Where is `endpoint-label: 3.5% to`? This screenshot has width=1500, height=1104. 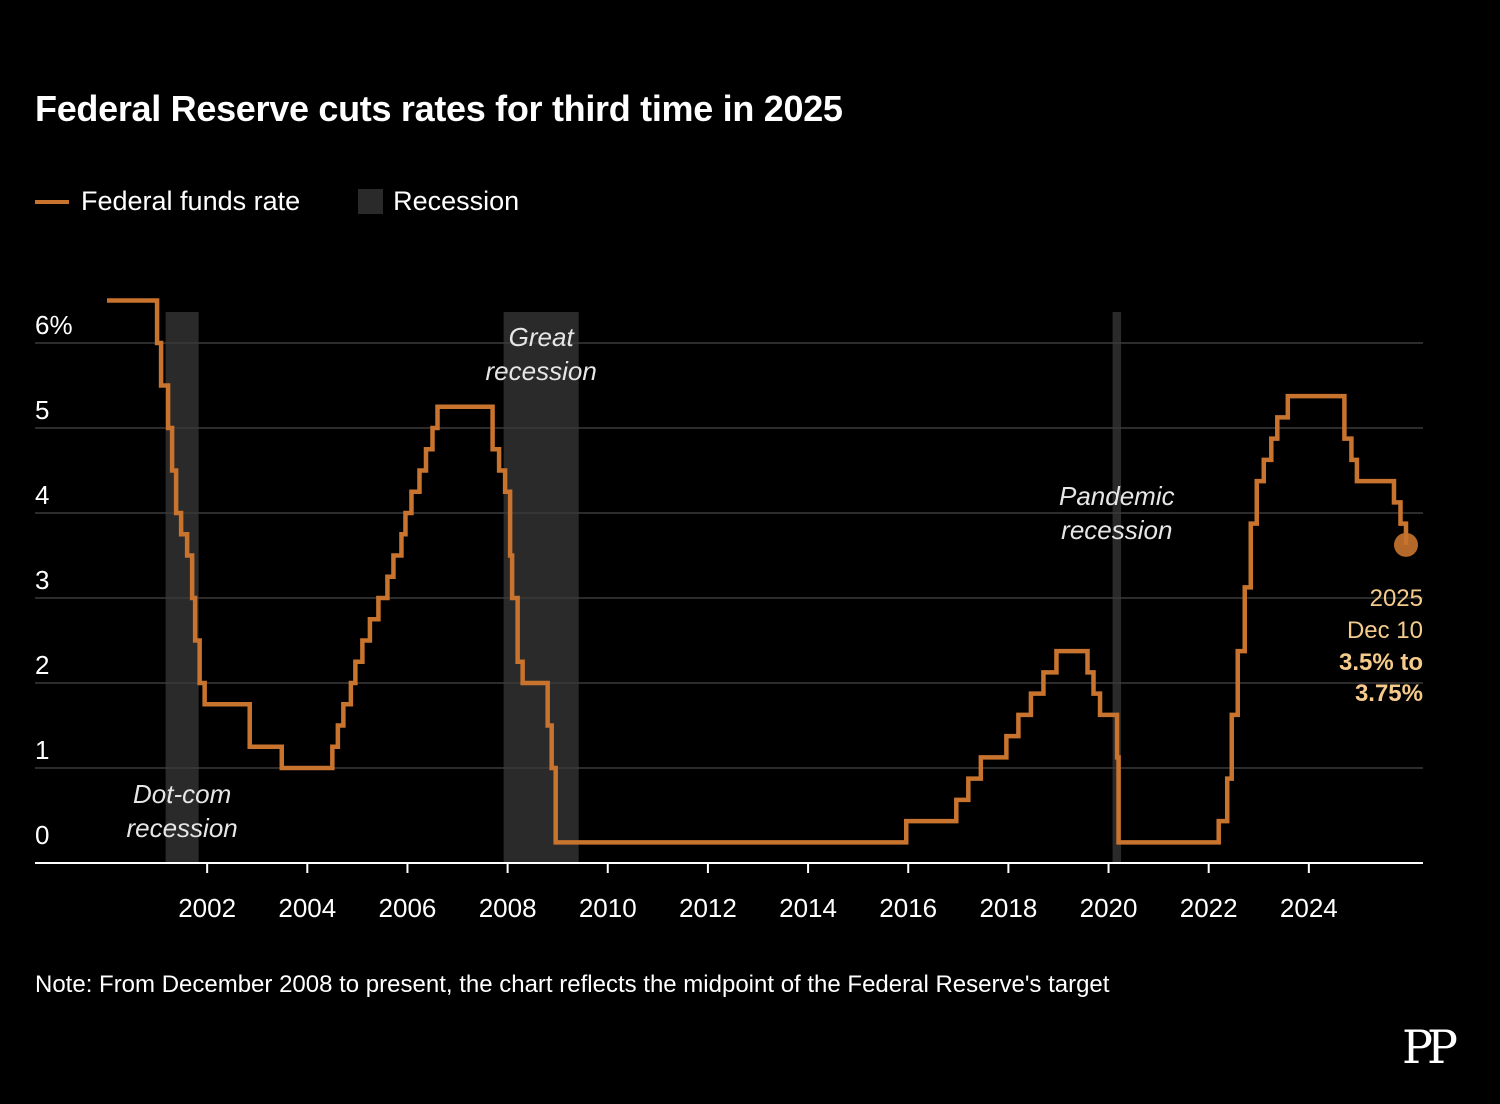 endpoint-label: 3.5% to is located at coordinates (1381, 662).